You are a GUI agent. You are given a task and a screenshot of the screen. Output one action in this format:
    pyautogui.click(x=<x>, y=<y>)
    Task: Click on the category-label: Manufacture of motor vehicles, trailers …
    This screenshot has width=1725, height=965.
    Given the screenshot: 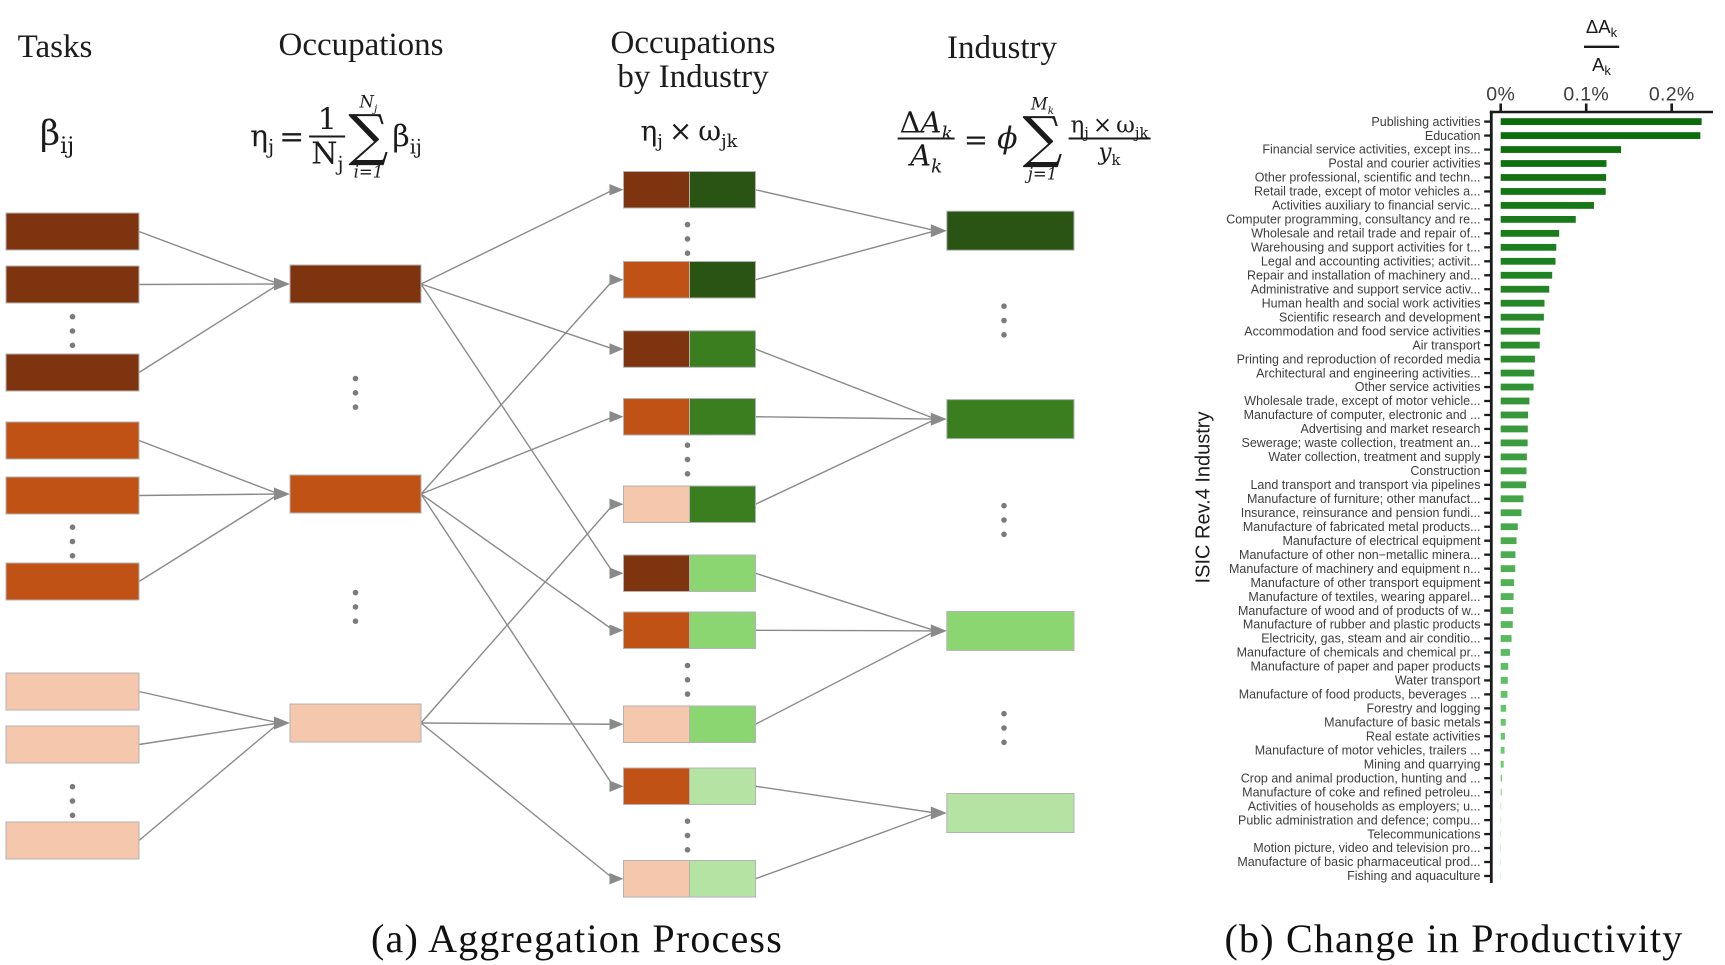 What is the action you would take?
    pyautogui.click(x=1368, y=750)
    